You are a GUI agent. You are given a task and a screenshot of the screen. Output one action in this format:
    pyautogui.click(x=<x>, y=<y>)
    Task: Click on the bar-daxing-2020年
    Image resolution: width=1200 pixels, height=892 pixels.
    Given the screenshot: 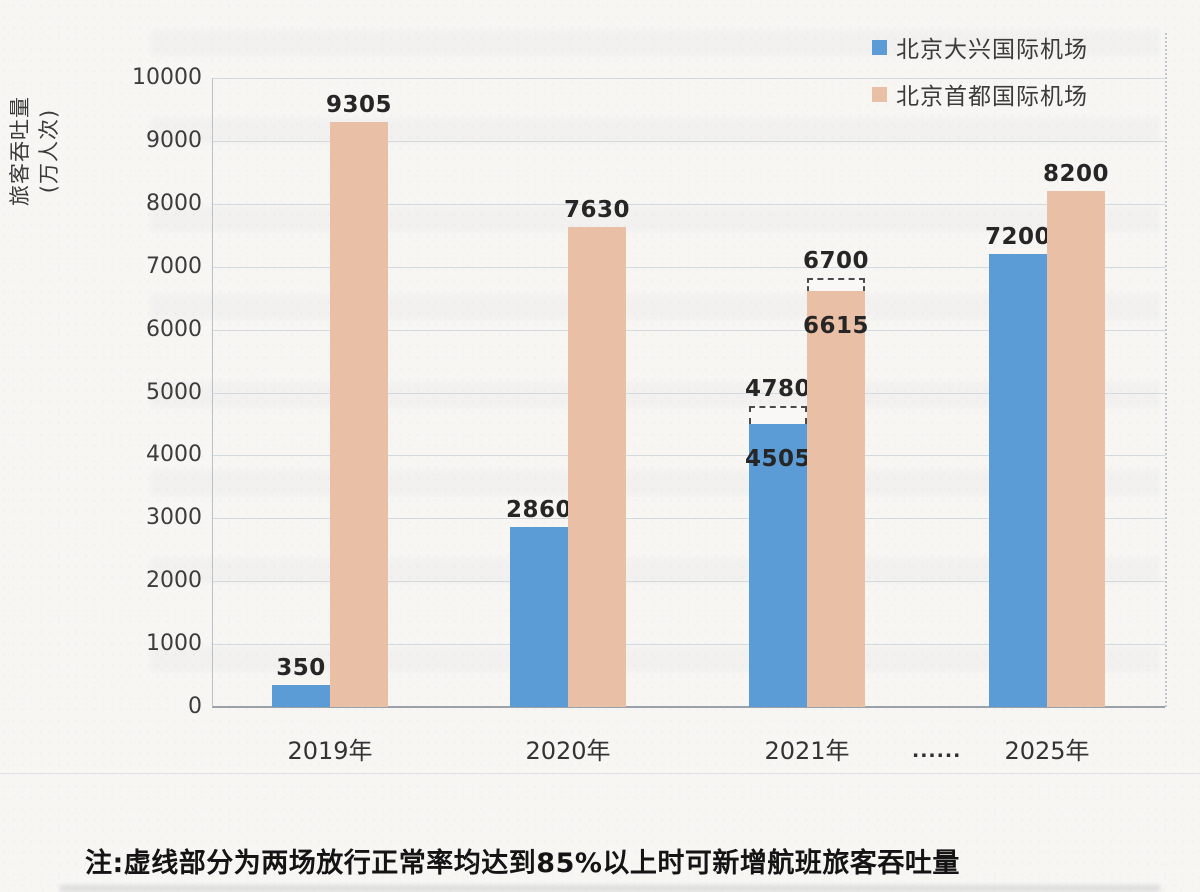 What is the action you would take?
    pyautogui.click(x=539, y=617)
    